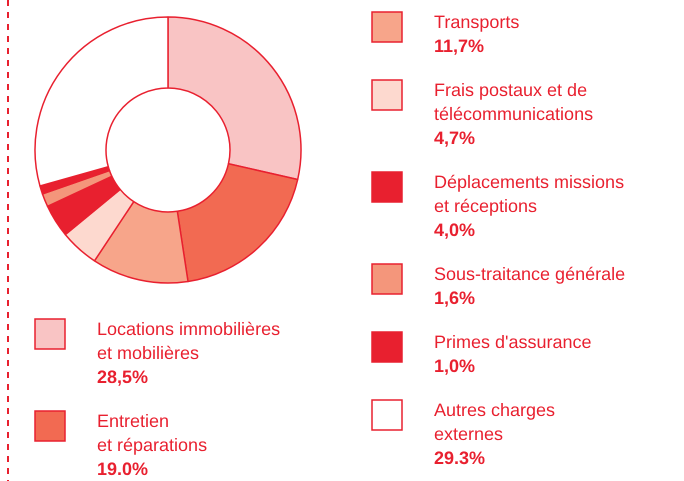  What do you see at coordinates (477, 22) in the screenshot?
I see `legend-label: Transports` at bounding box center [477, 22].